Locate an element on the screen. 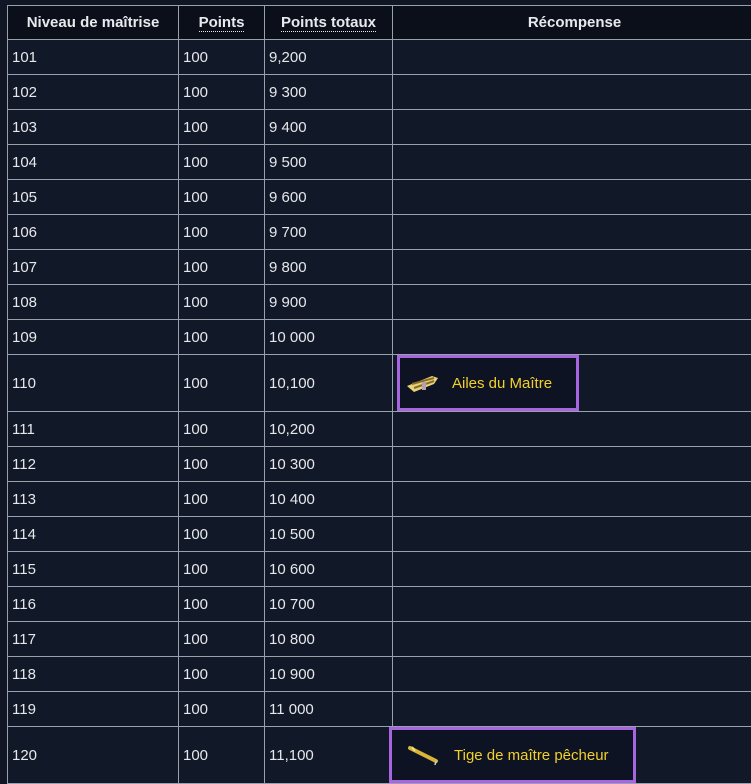 The image size is (751, 784). cell-level: 110 is located at coordinates (93, 383).